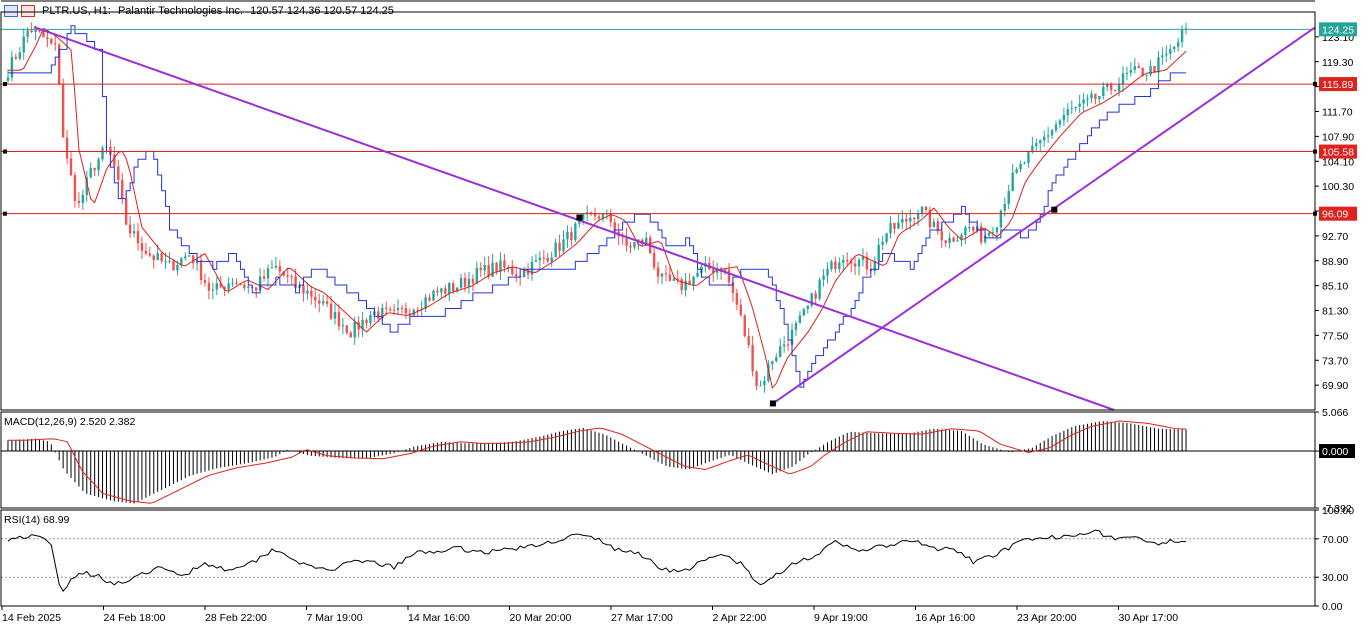 The image size is (1368, 627). What do you see at coordinates (11, 11) in the screenshot?
I see `chart-type-icon` at bounding box center [11, 11].